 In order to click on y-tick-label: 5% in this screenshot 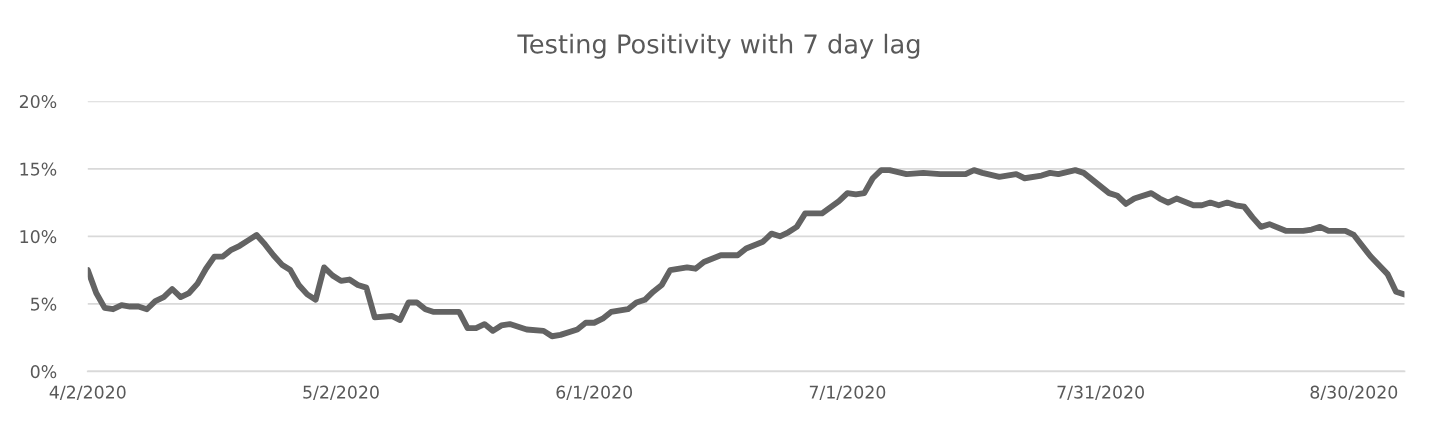, I will do `click(44, 304)`.